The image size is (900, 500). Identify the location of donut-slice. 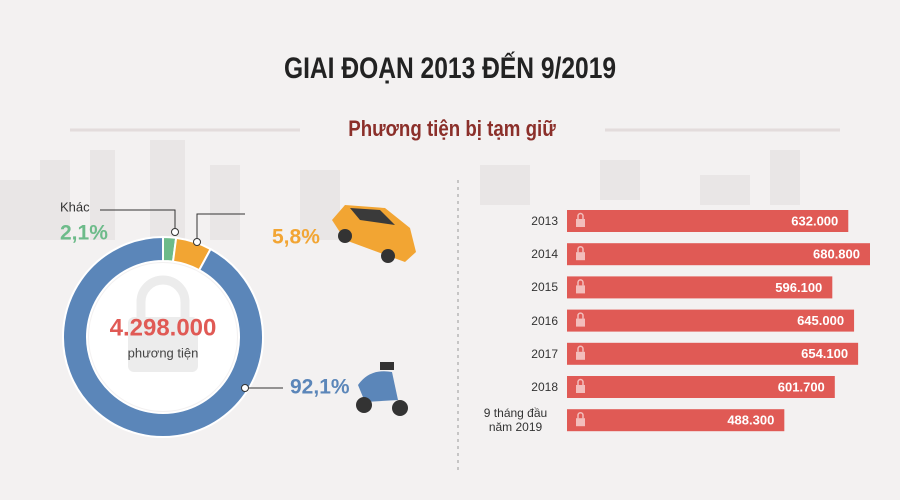
(163, 336).